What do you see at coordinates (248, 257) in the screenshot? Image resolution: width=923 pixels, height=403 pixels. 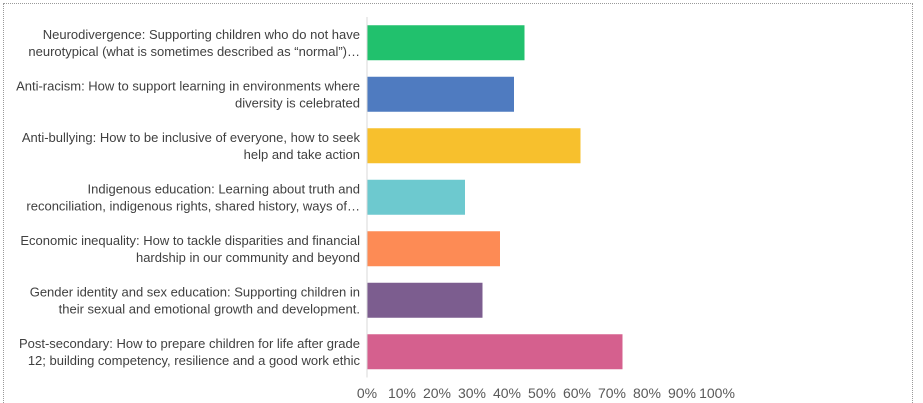 I see `category-label-line: hardship in our community and beyond` at bounding box center [248, 257].